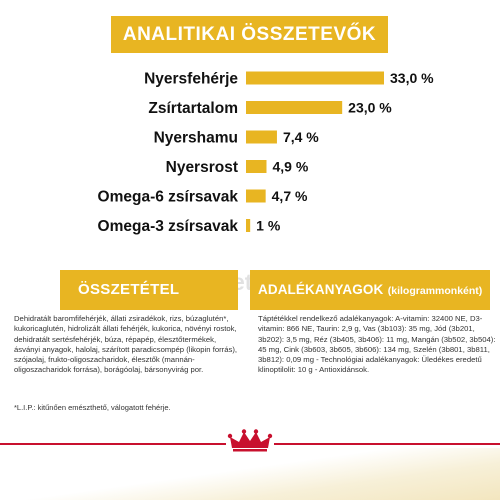 The width and height of the screenshot is (500, 500). I want to click on additives-title: ADALÉKANYAGOK, so click(321, 289).